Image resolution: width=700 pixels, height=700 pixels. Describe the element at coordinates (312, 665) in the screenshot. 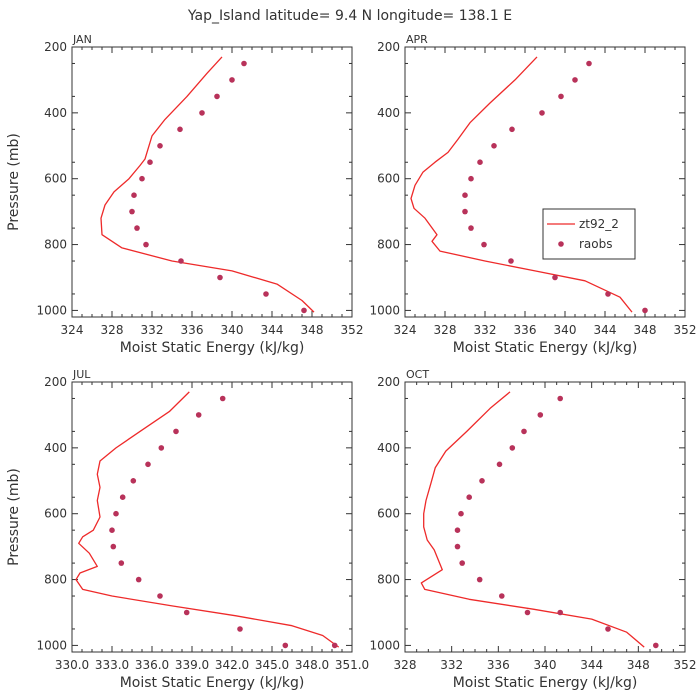

I see `x-tick-label: 348.0` at that location.